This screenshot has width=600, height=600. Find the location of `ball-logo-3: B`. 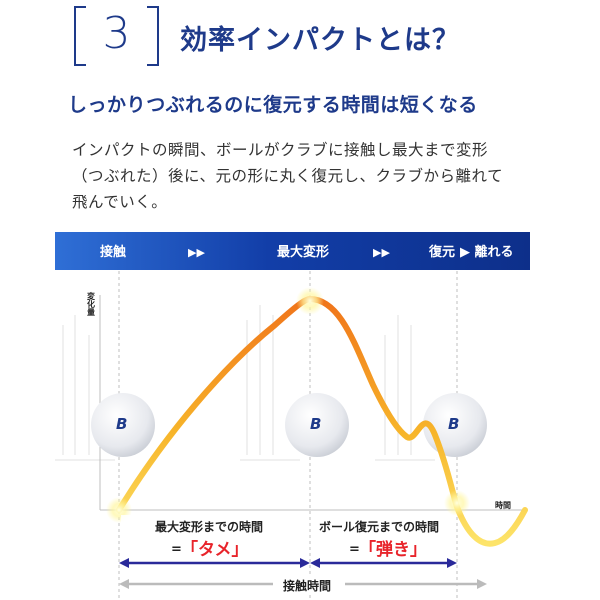

ball-logo-3: B is located at coordinates (453, 424).